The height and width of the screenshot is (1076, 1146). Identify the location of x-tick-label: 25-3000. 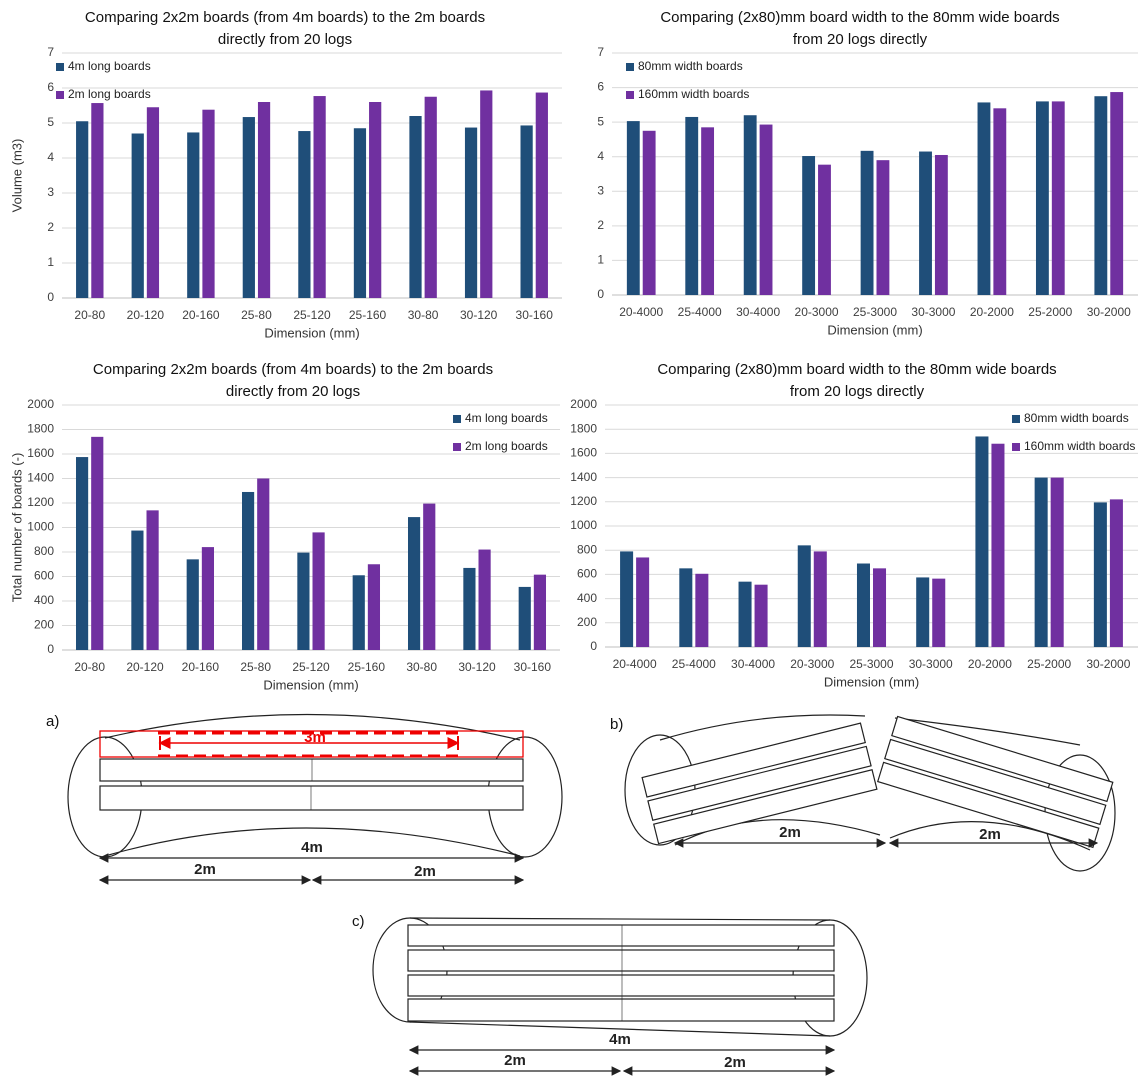
(871, 664).